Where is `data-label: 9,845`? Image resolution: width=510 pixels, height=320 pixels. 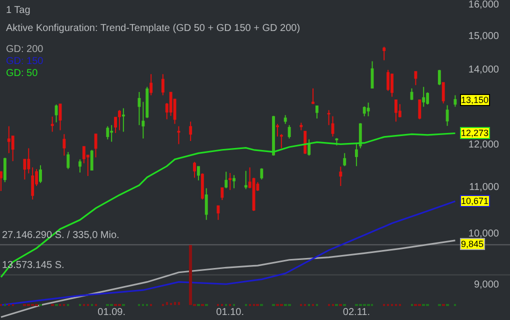
data-label: 9,845 is located at coordinates (472, 244).